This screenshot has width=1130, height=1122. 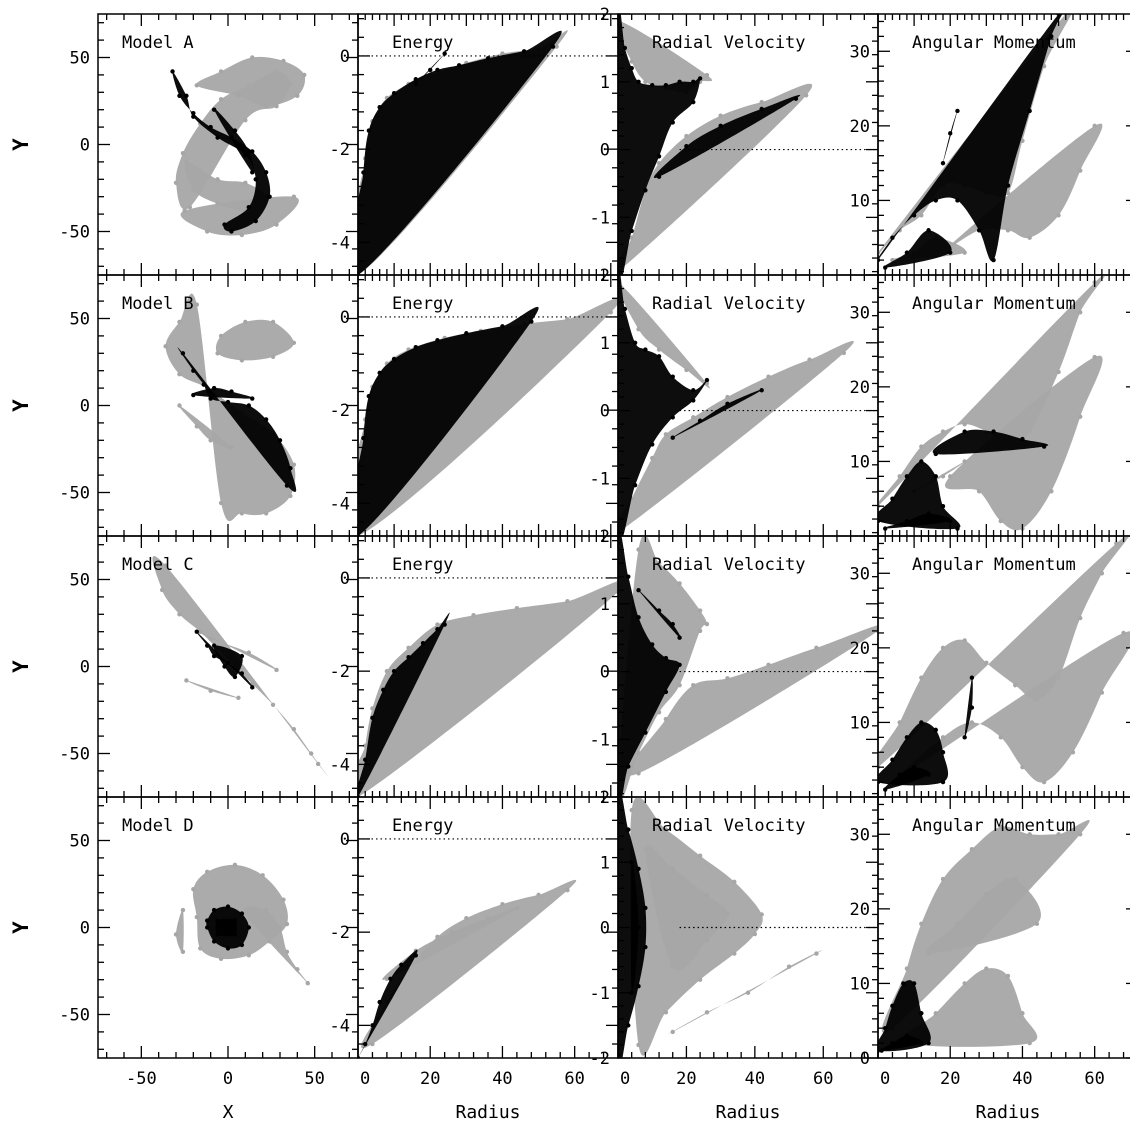 I want to click on panel-angular_momentum-row-1: 10 20 30 Angular Momentum, so click(x=990, y=144).